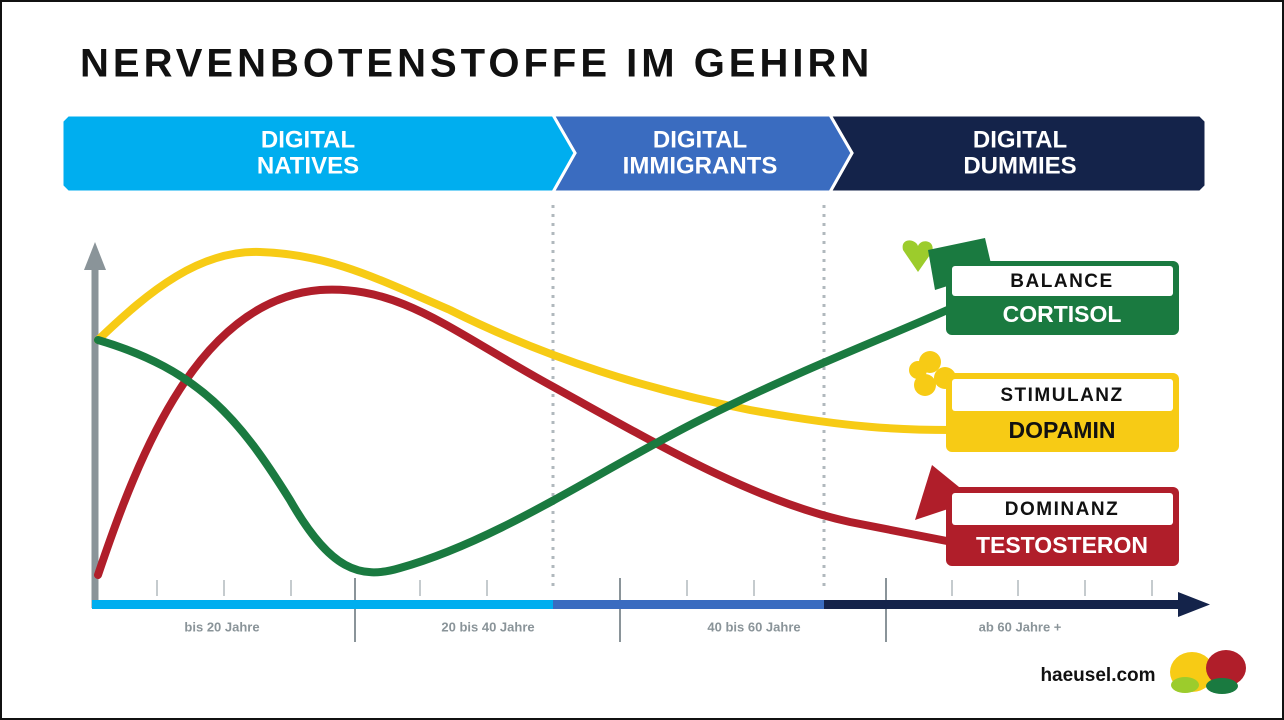 Image resolution: width=1284 pixels, height=720 pixels. I want to click on y-axis-arrow, so click(95, 256).